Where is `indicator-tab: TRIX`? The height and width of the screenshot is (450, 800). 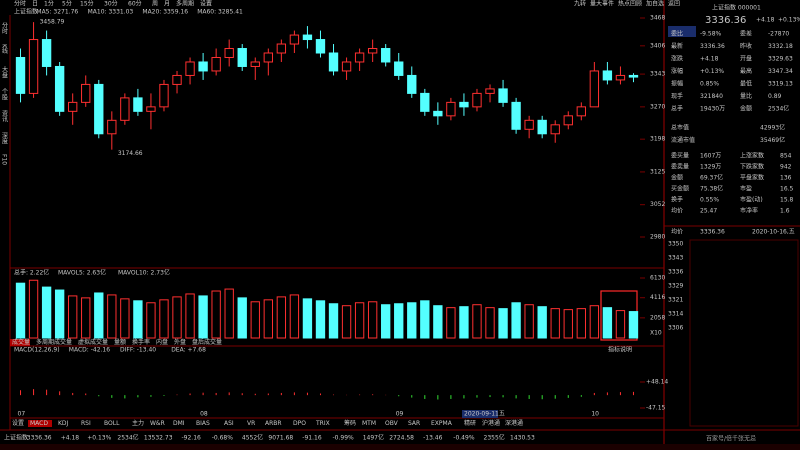 indicator-tab: TRIX is located at coordinates (322, 423).